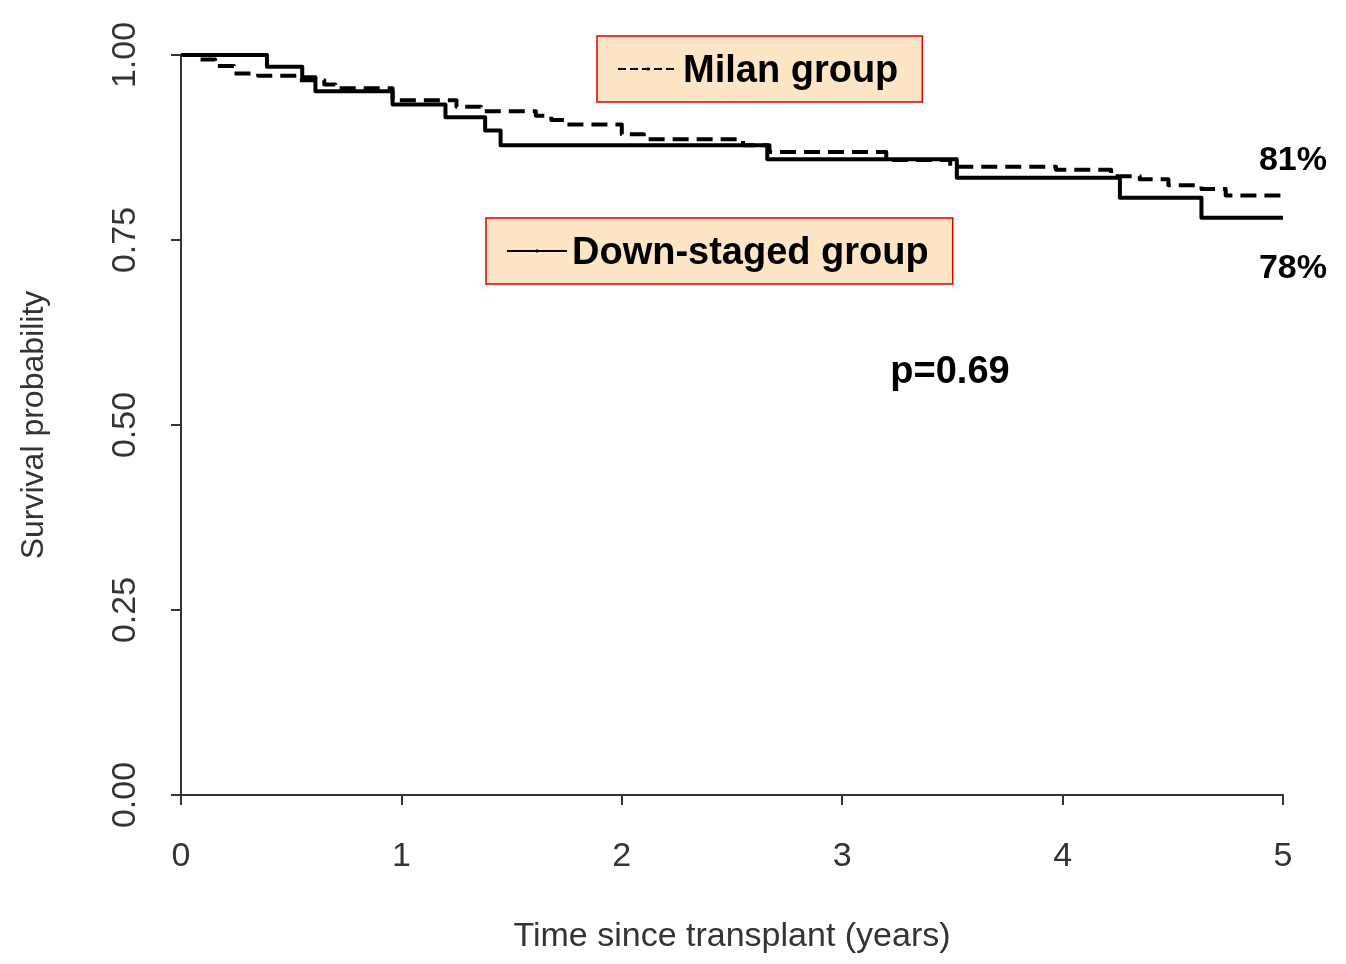  What do you see at coordinates (123, 425) in the screenshot?
I see `y-tick-label: 0.50` at bounding box center [123, 425].